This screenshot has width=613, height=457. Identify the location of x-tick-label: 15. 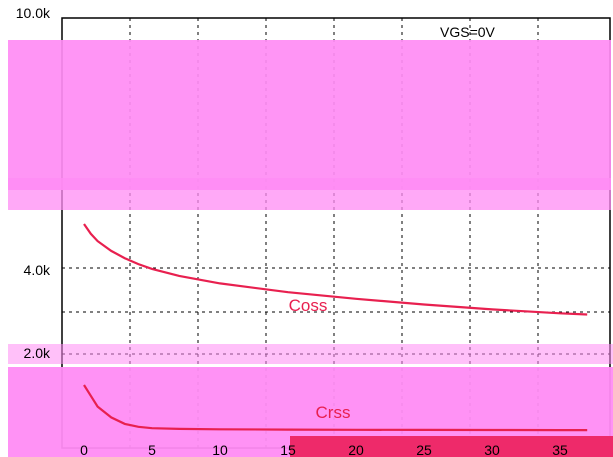
(288, 449).